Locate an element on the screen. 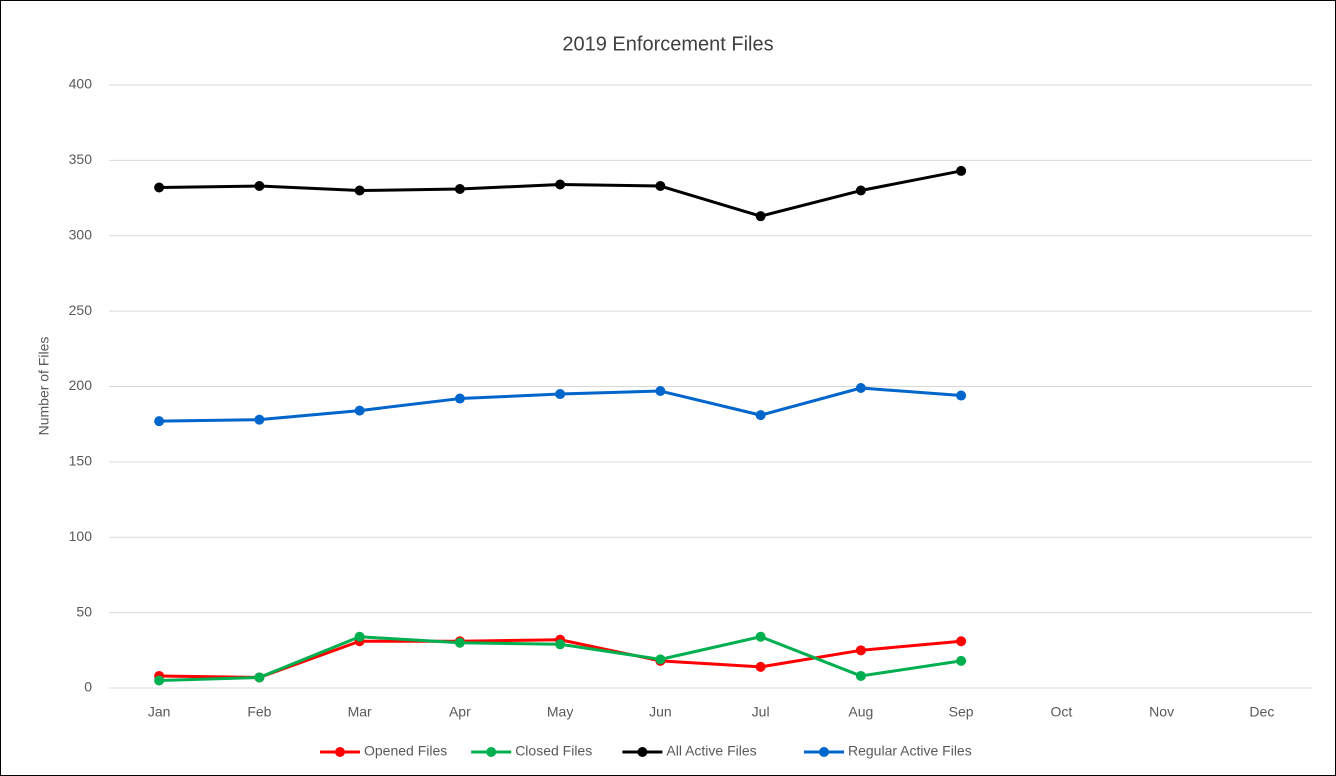 The height and width of the screenshot is (776, 1336). legend-label: All Active Files is located at coordinates (711, 751).